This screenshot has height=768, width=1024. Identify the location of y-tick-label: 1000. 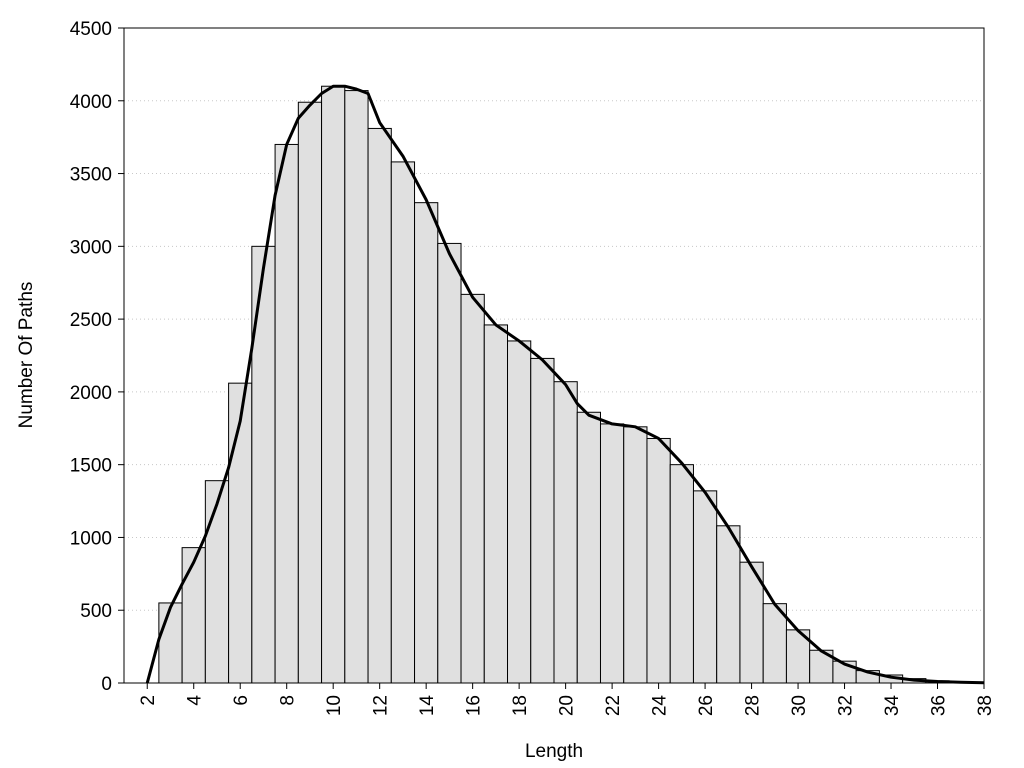
(91, 538).